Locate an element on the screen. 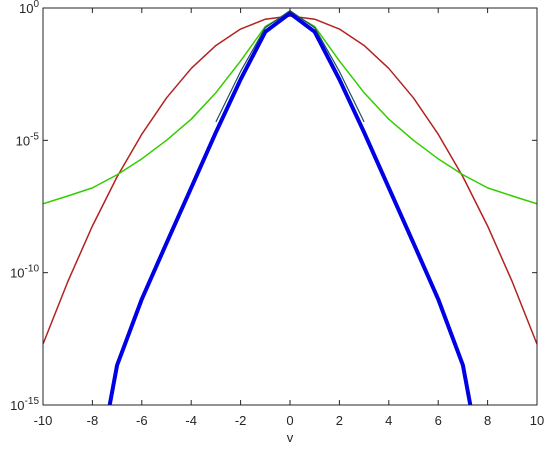 Image resolution: width=550 pixels, height=450 pixels. y-tick-label: 10⁰ is located at coordinates (29, 8).